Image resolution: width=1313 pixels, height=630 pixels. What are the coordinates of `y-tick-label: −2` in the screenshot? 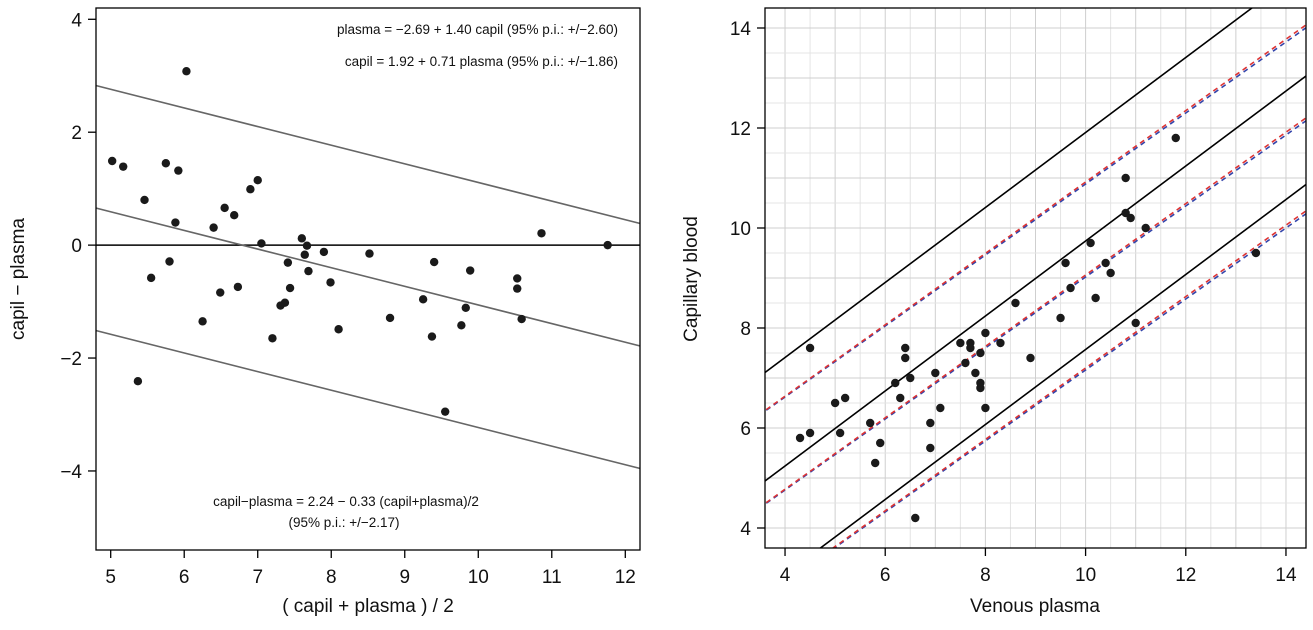 It's located at (71, 359).